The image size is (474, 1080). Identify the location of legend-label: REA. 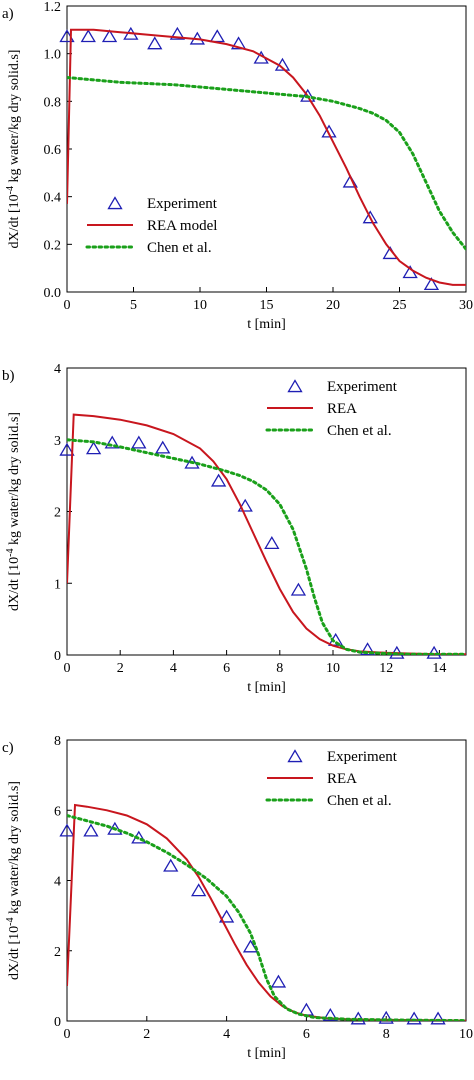
(342, 409).